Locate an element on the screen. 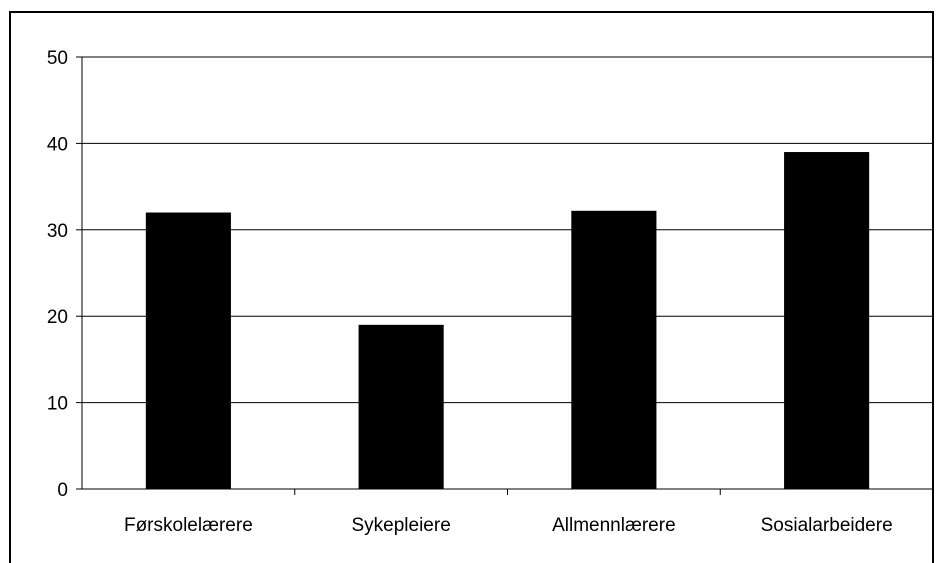  x-tick-label: Sykepleiere is located at coordinates (400, 525).